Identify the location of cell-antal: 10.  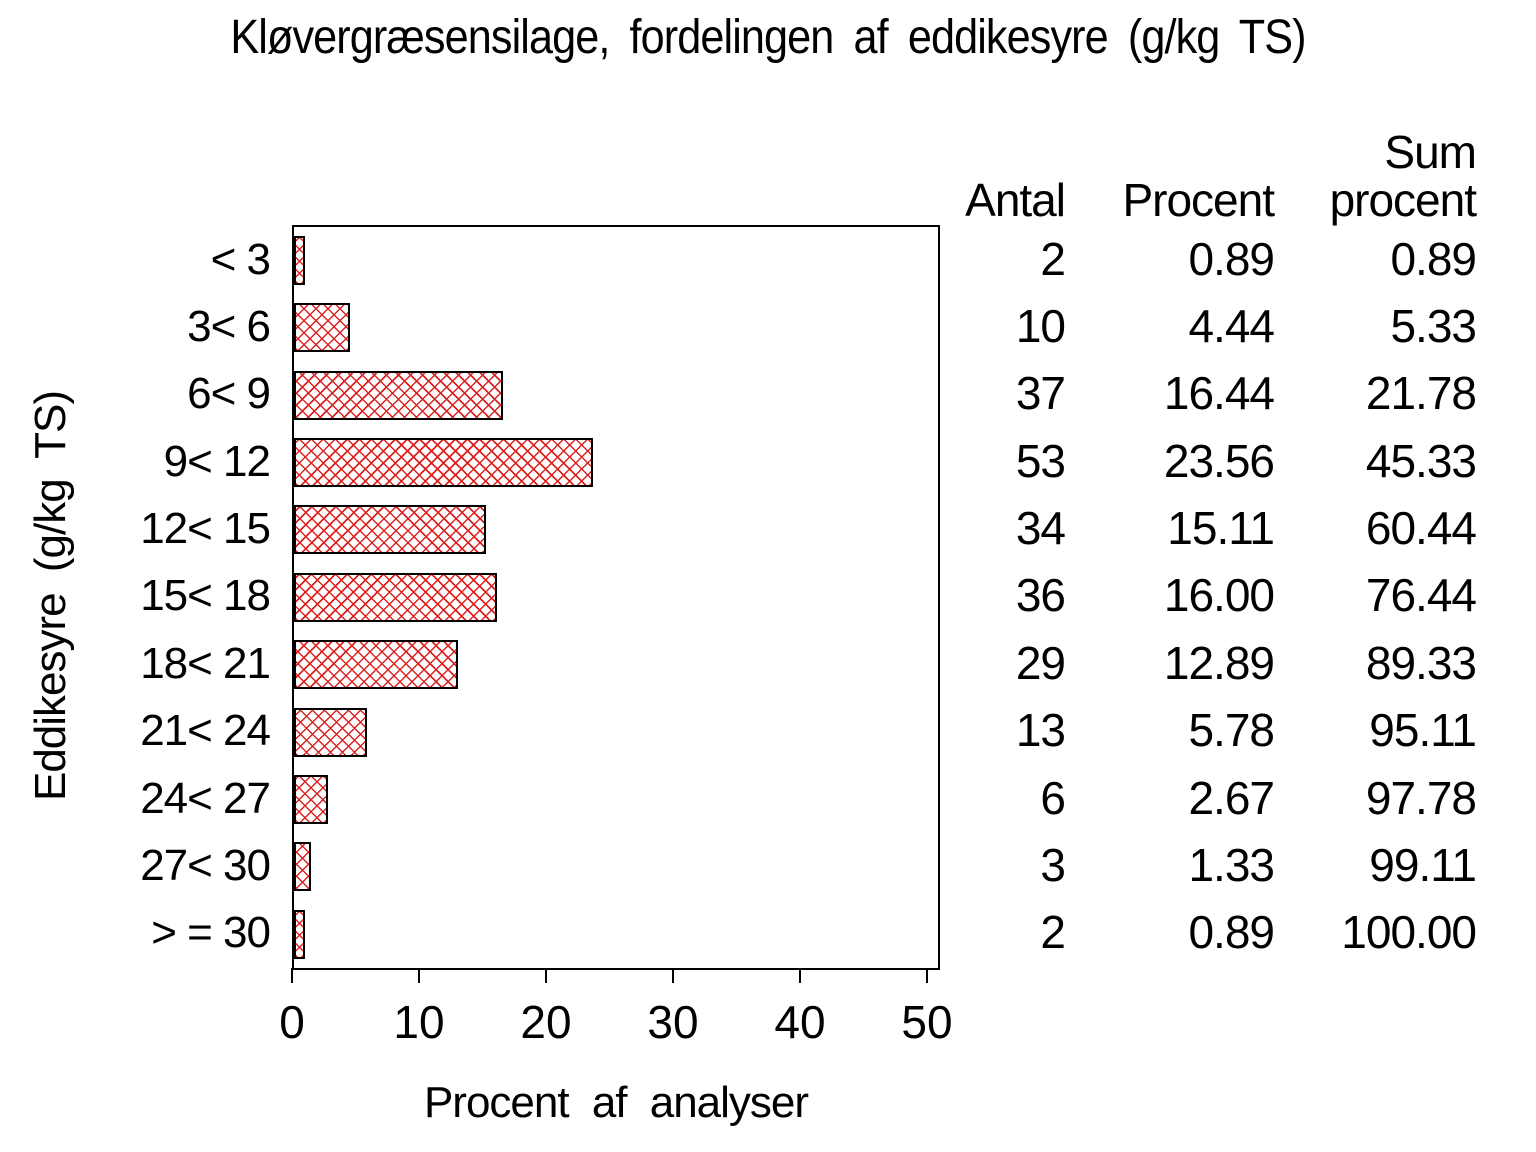
(1040, 326).